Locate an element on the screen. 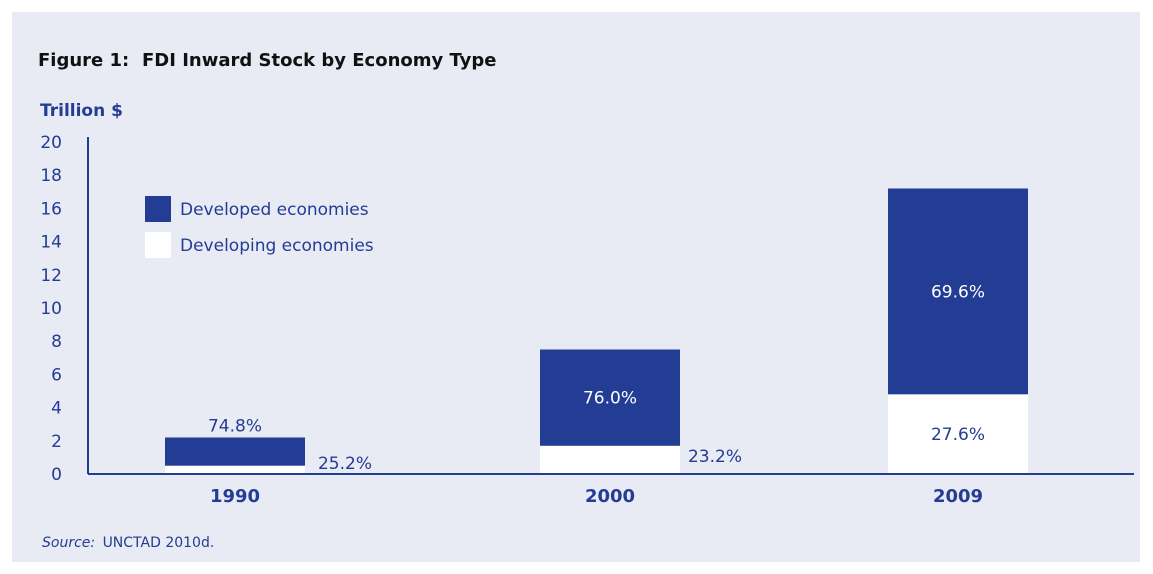 Image resolution: width=1153 pixels, height=574 pixels. category-label: 2009 is located at coordinates (958, 496).